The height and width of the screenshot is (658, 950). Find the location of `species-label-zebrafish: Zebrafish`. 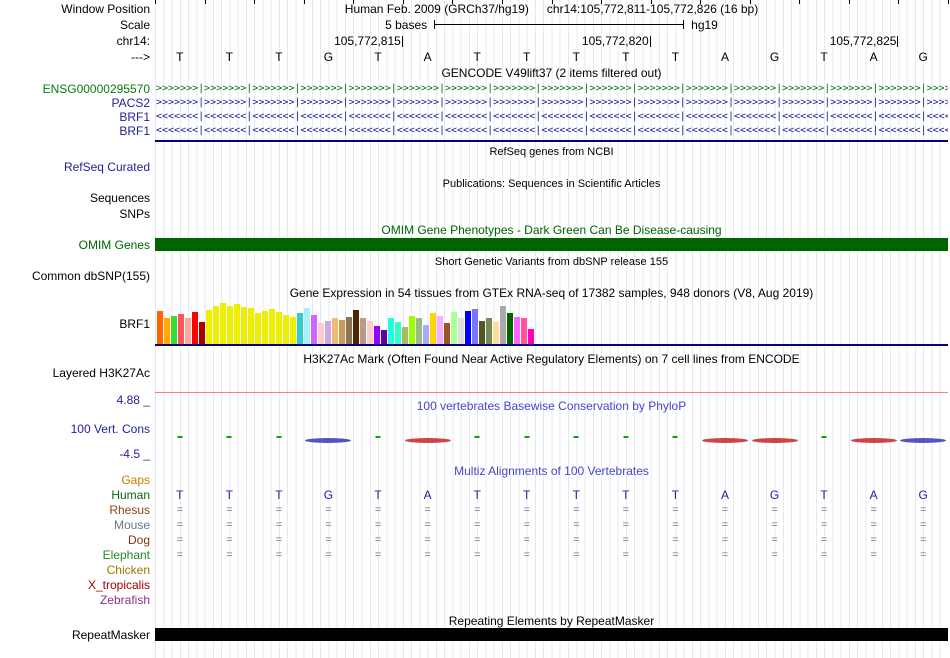

species-label-zebrafish: Zebrafish is located at coordinates (124, 600).